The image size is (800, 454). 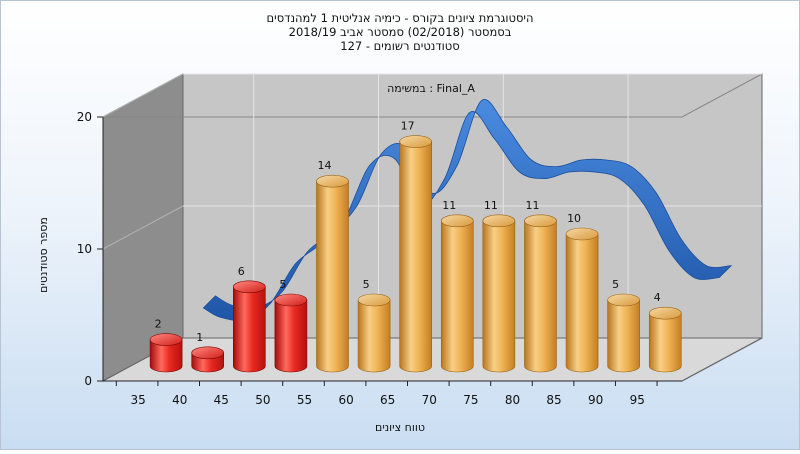 What do you see at coordinates (84, 117) in the screenshot?
I see `y-tick-label: 20` at bounding box center [84, 117].